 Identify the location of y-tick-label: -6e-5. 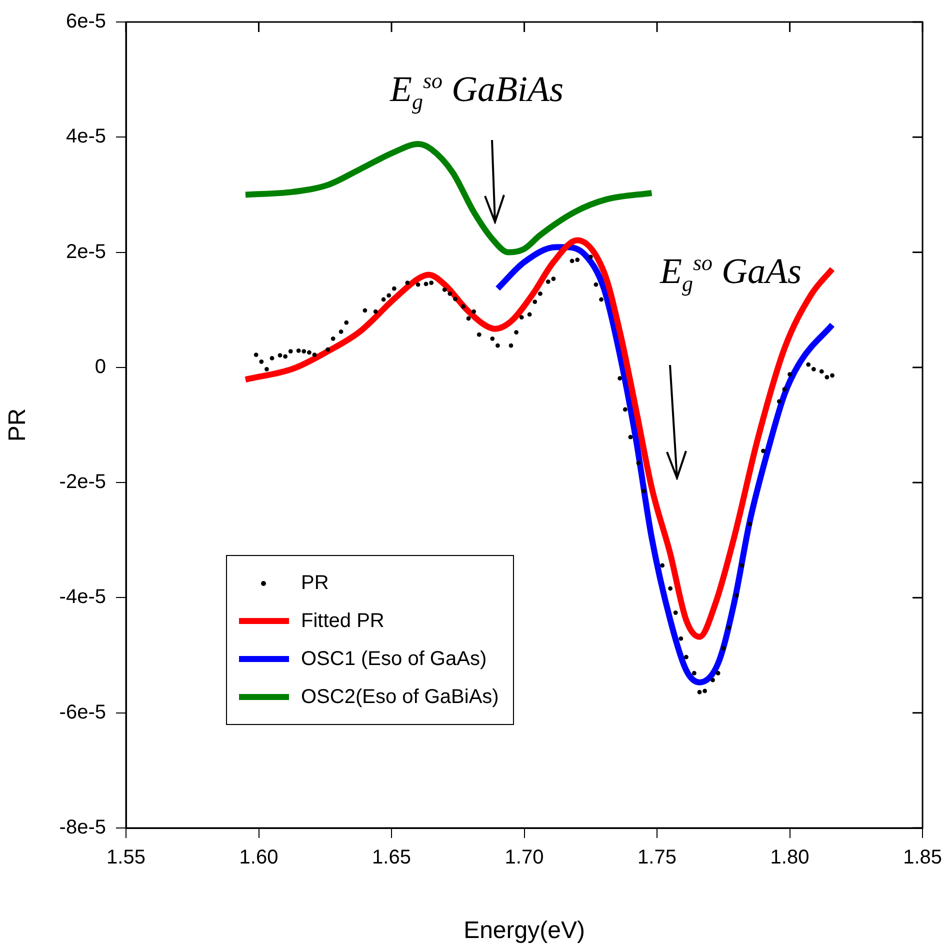
(82, 712).